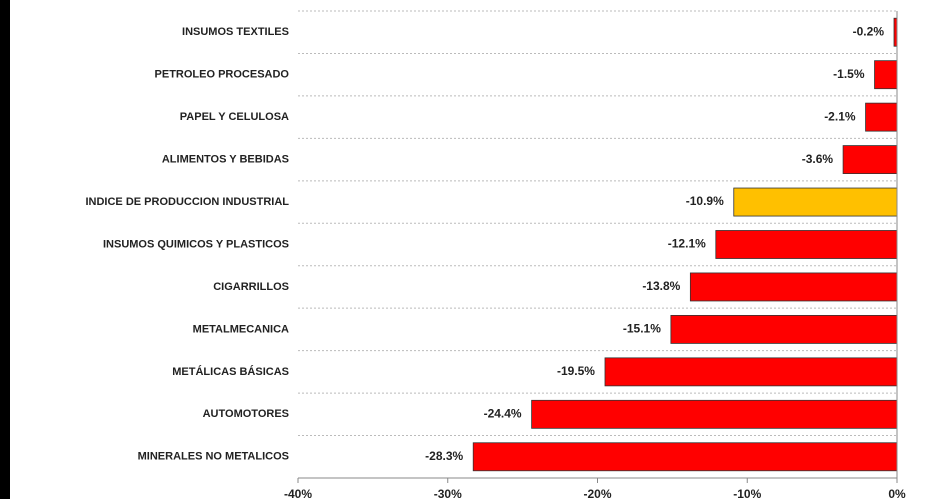 The width and height of the screenshot is (950, 499). What do you see at coordinates (869, 31) in the screenshot?
I see `value-label: -0.2%` at bounding box center [869, 31].